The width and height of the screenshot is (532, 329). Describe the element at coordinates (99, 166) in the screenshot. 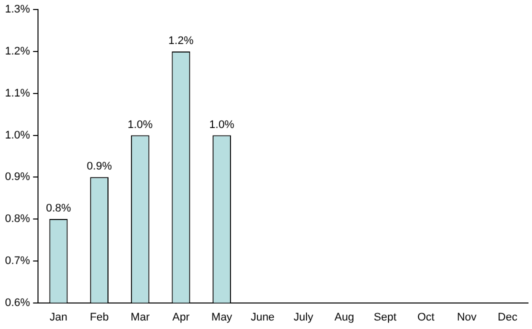

I see `data-label: 0.9%` at that location.